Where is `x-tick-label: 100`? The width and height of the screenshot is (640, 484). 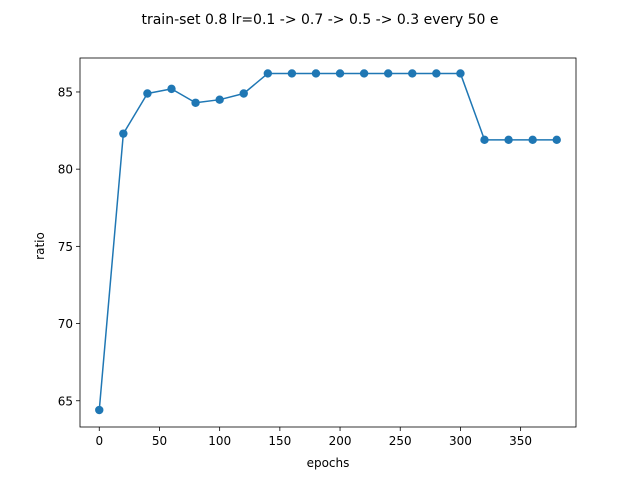
x-tick-label: 100 is located at coordinates (219, 441).